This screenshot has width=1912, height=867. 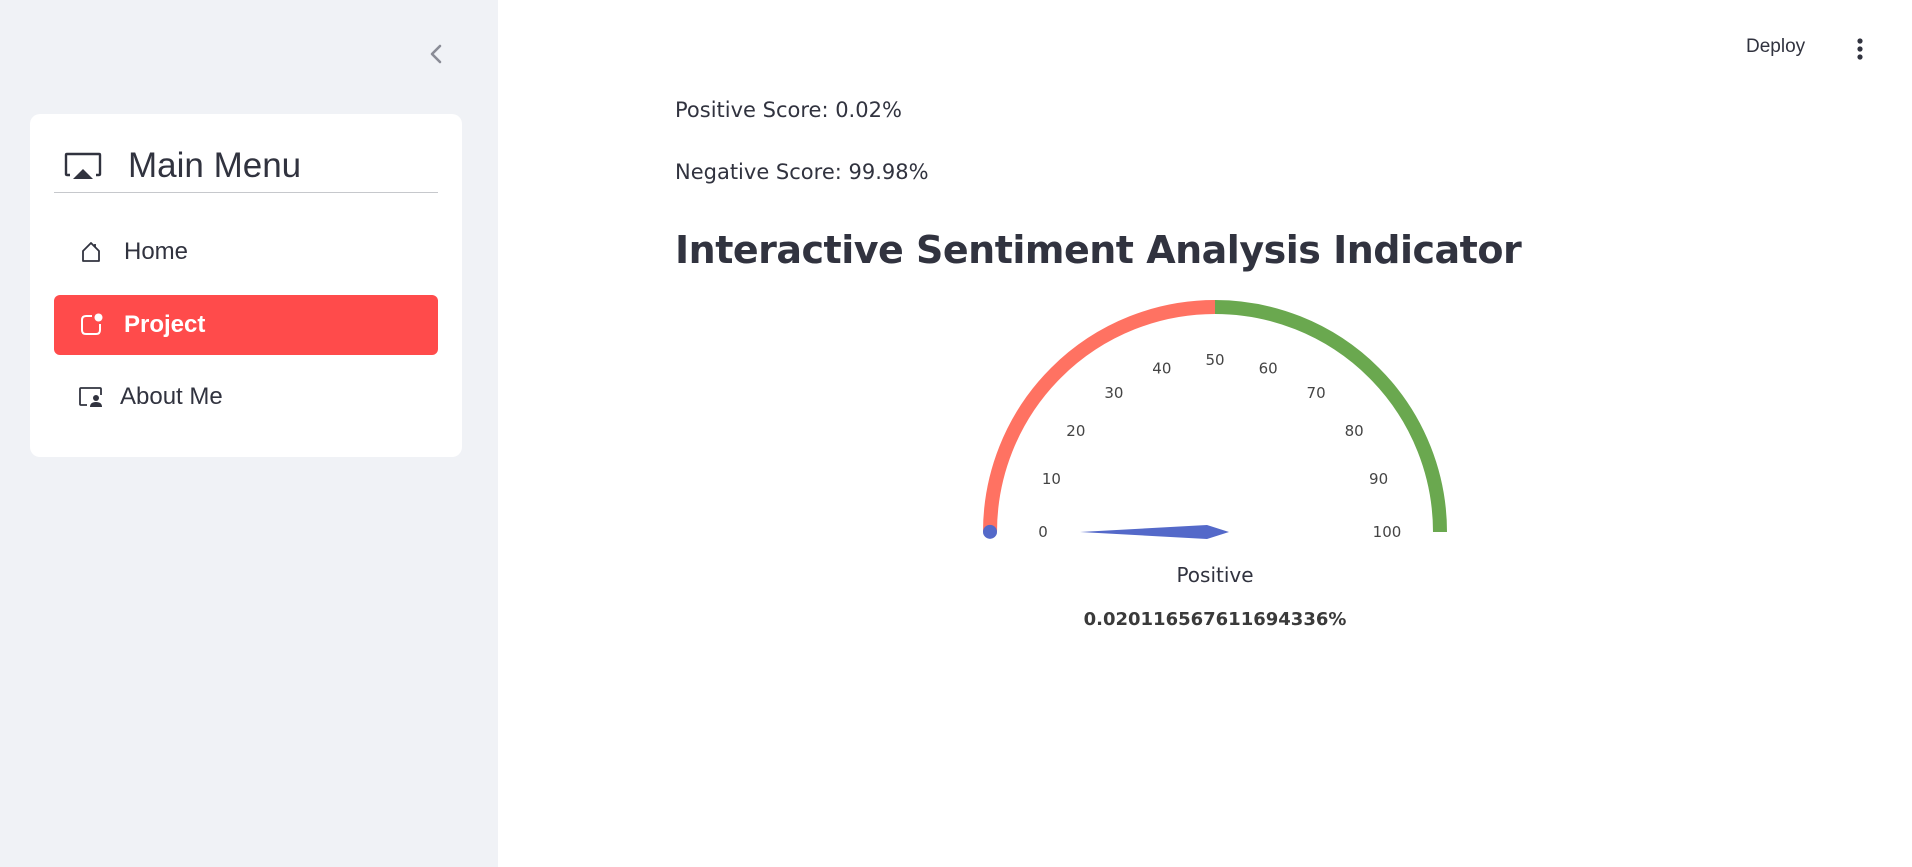 I want to click on gauge-tick-label: 100, so click(x=1387, y=532).